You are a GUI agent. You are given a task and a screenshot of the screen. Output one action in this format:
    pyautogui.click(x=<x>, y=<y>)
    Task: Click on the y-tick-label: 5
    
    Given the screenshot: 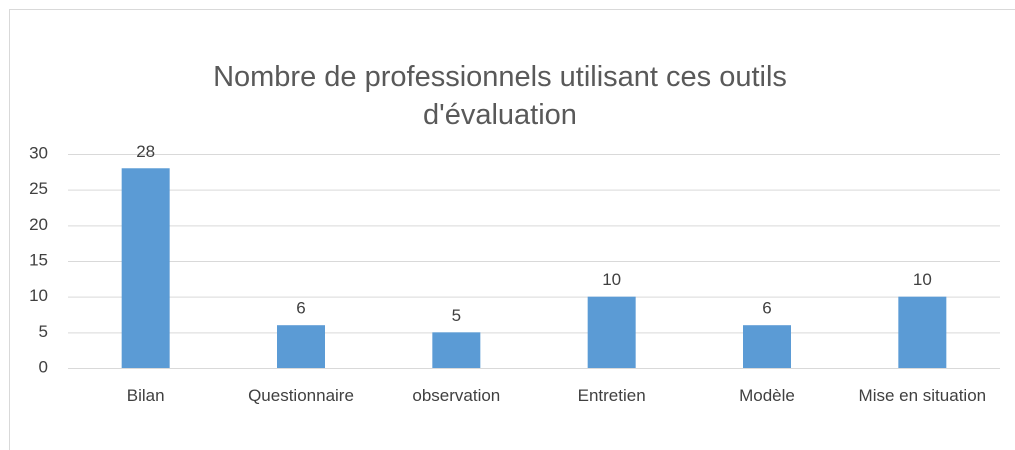 What is the action you would take?
    pyautogui.click(x=43, y=331)
    